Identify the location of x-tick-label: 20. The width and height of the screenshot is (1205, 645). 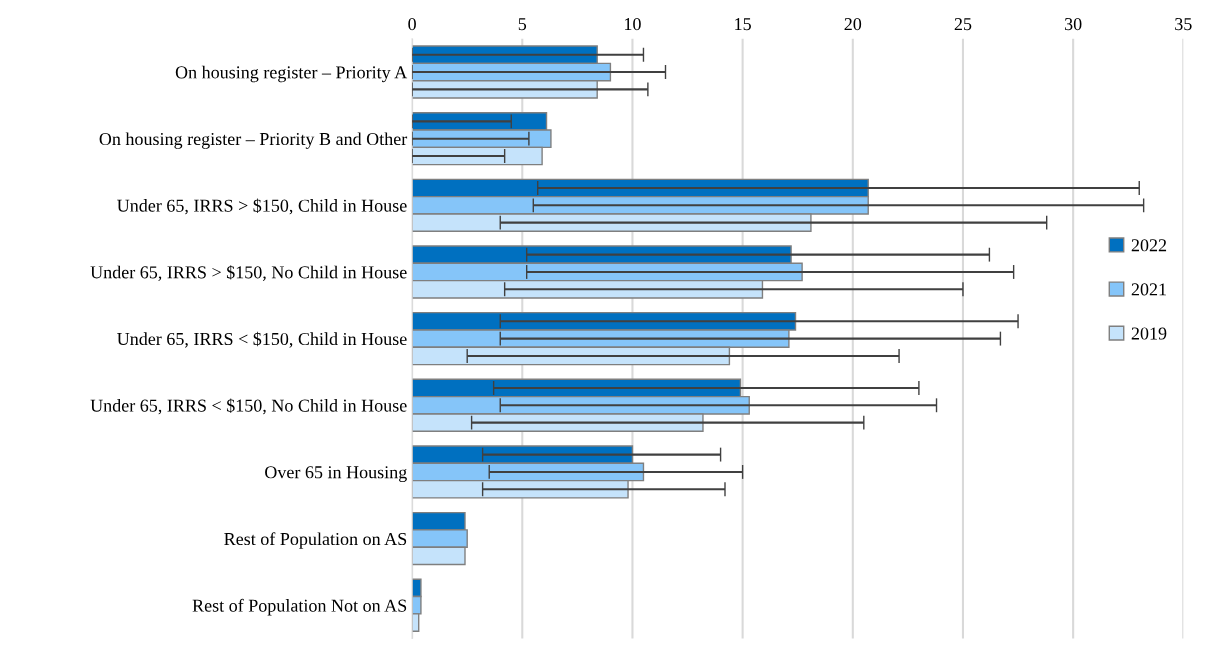
(853, 24).